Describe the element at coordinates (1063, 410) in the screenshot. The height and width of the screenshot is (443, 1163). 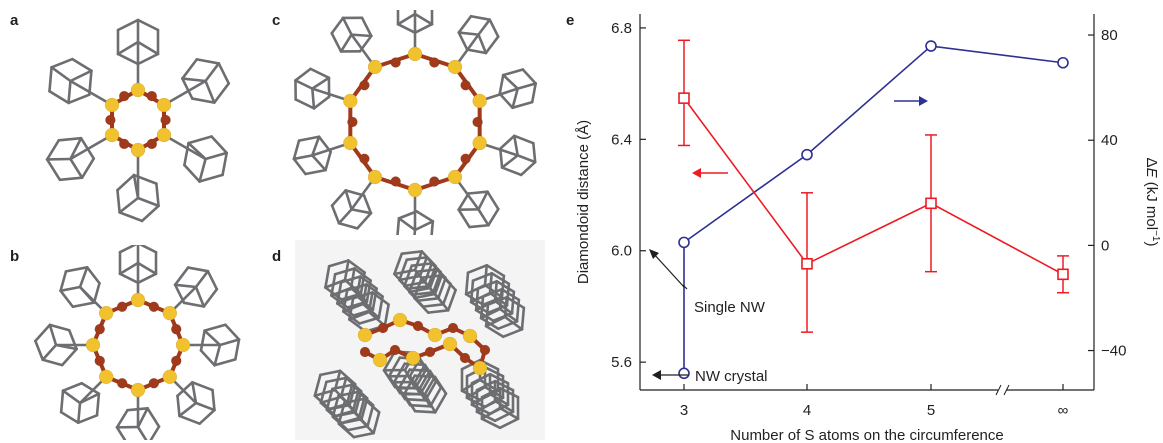
I see `x-tick-label: ∞` at that location.